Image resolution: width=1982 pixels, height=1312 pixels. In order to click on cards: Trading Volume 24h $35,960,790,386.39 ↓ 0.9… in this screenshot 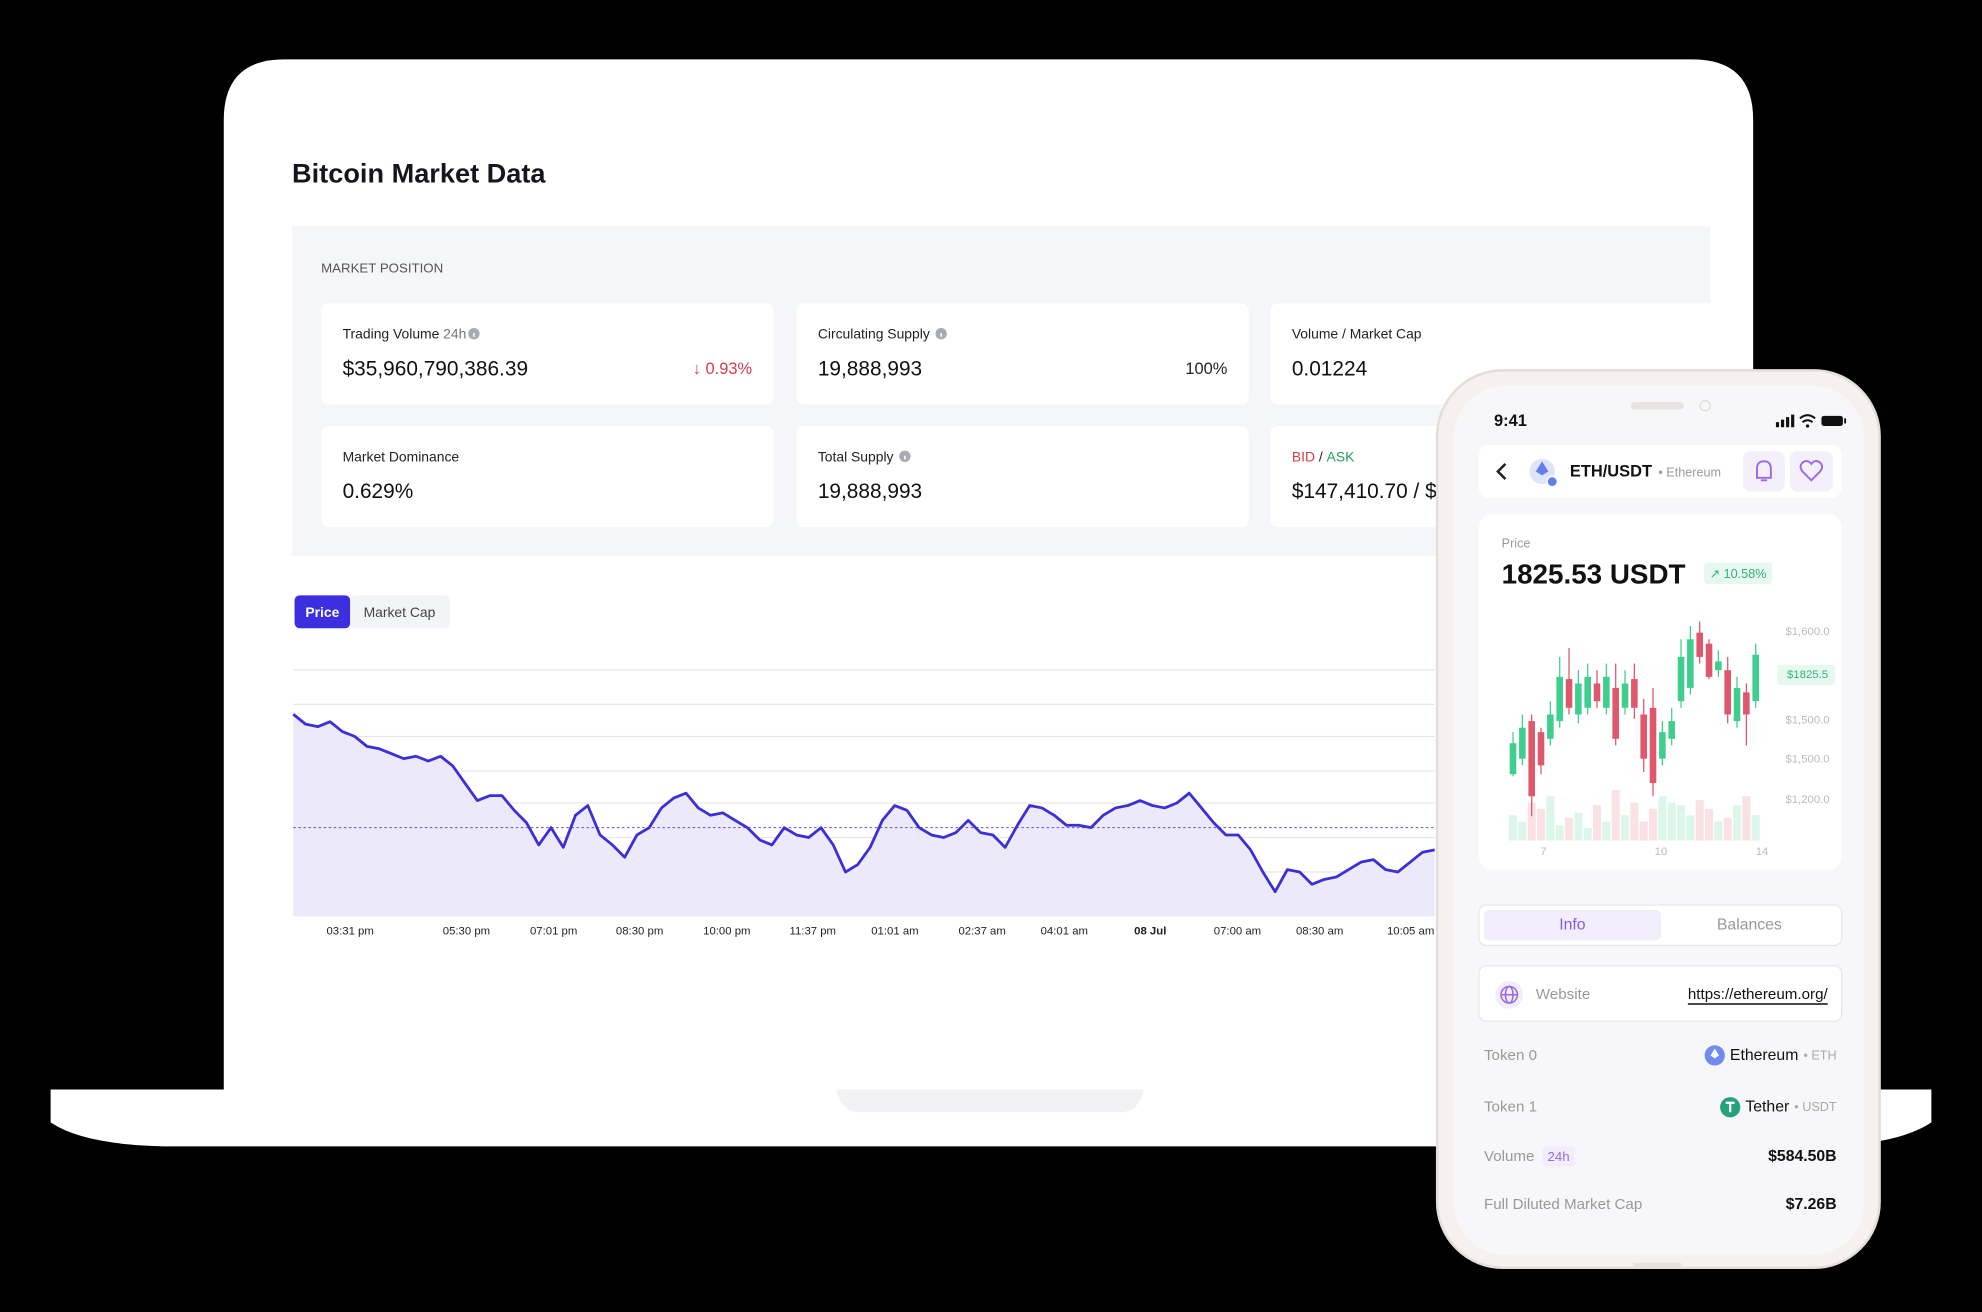, I will do `click(1022, 415)`.